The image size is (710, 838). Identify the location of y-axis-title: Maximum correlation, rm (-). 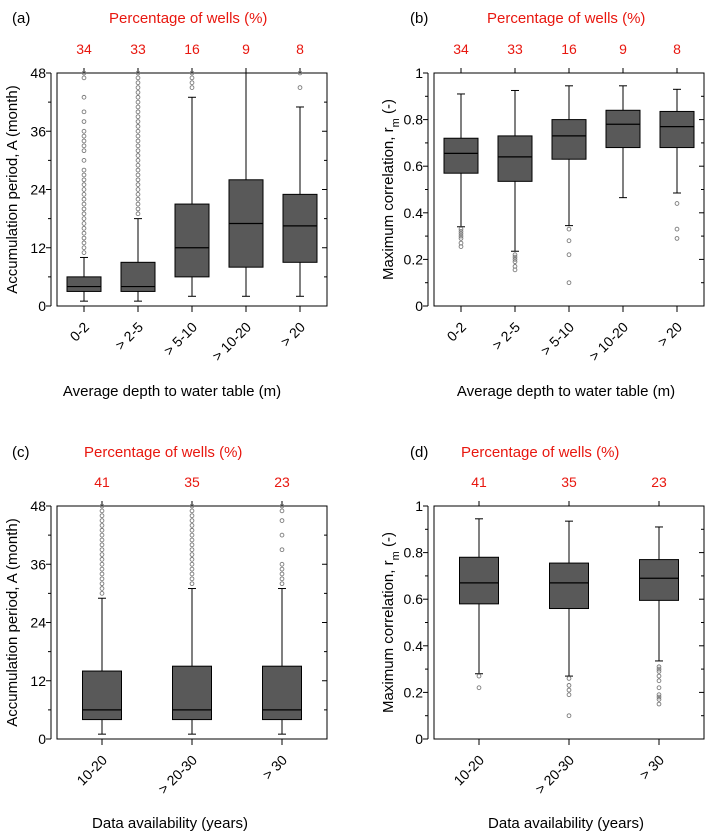
(391, 189).